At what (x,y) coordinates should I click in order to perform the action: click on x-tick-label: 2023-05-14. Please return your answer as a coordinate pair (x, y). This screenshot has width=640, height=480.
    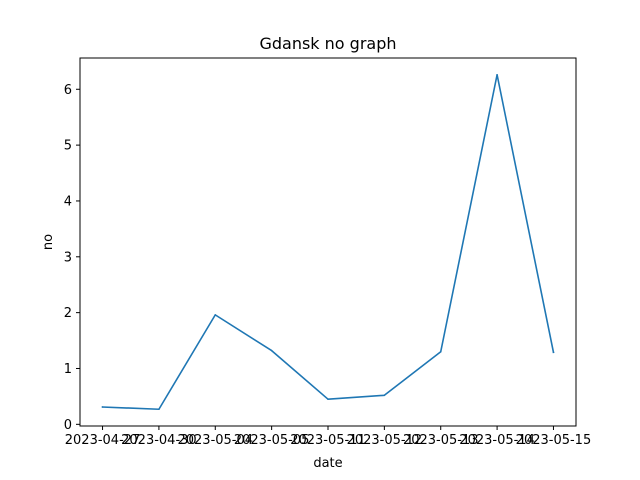
    Looking at the image, I should click on (497, 440).